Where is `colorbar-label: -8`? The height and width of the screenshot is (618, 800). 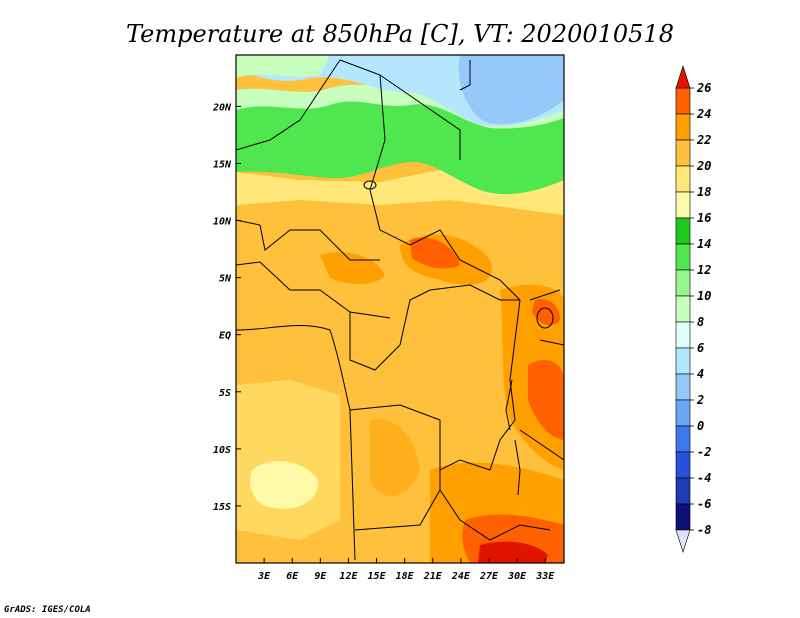 colorbar-label: -8 is located at coordinates (704, 530).